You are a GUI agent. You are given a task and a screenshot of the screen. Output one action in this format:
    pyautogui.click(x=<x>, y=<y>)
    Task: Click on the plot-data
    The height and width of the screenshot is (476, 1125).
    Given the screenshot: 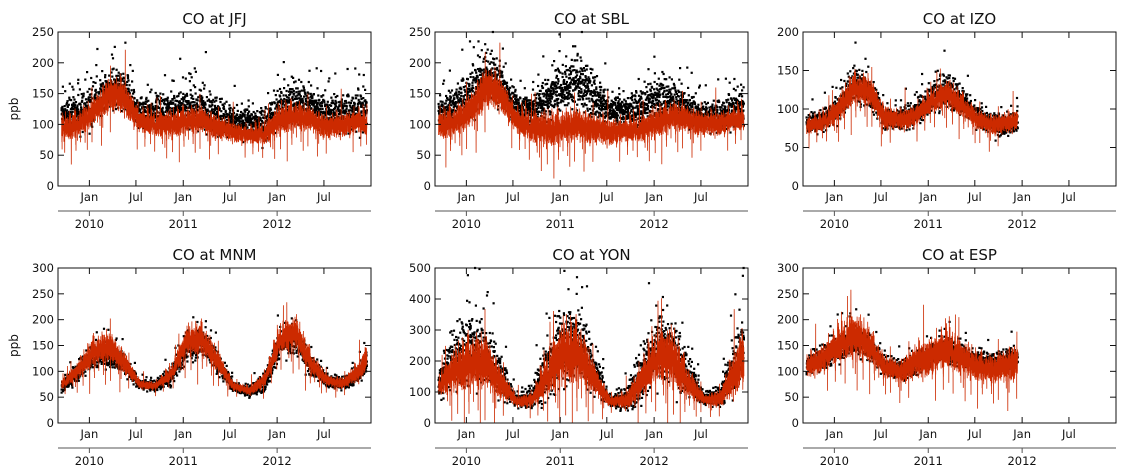 What is the action you would take?
    pyautogui.click(x=591, y=104)
    